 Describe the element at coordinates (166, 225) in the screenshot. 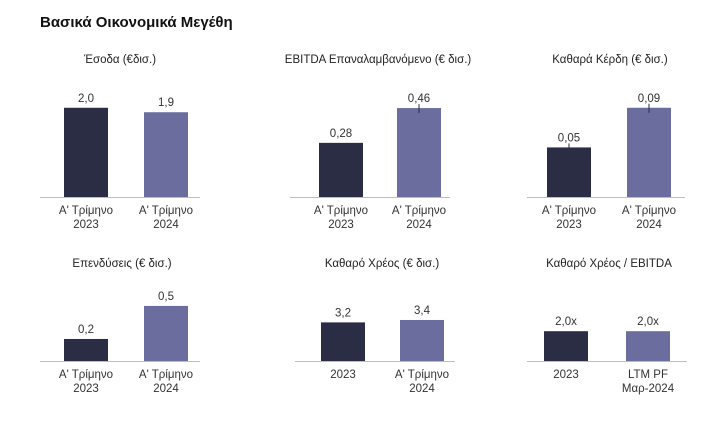

I see `chart-1-tick-label-2-line-2: 2024` at that location.